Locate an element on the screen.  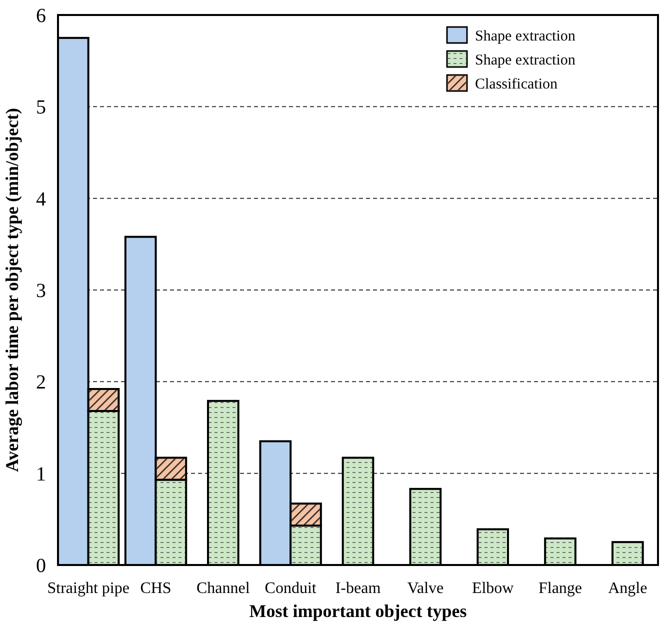
x-tick-label: Flange is located at coordinates (560, 588).